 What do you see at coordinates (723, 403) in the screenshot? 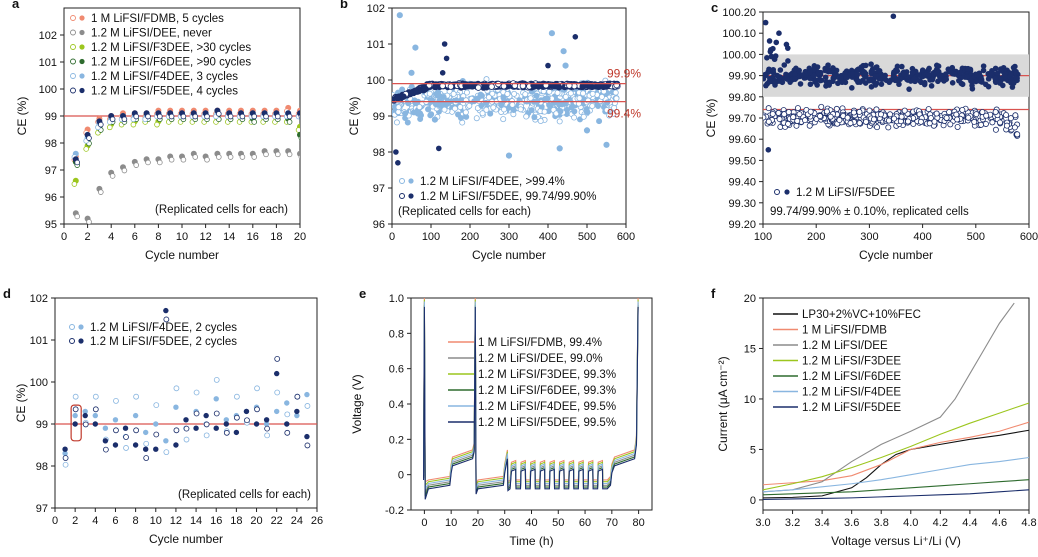
I see `y-axis-label: Current (μA cm⁻²)` at bounding box center [723, 403].